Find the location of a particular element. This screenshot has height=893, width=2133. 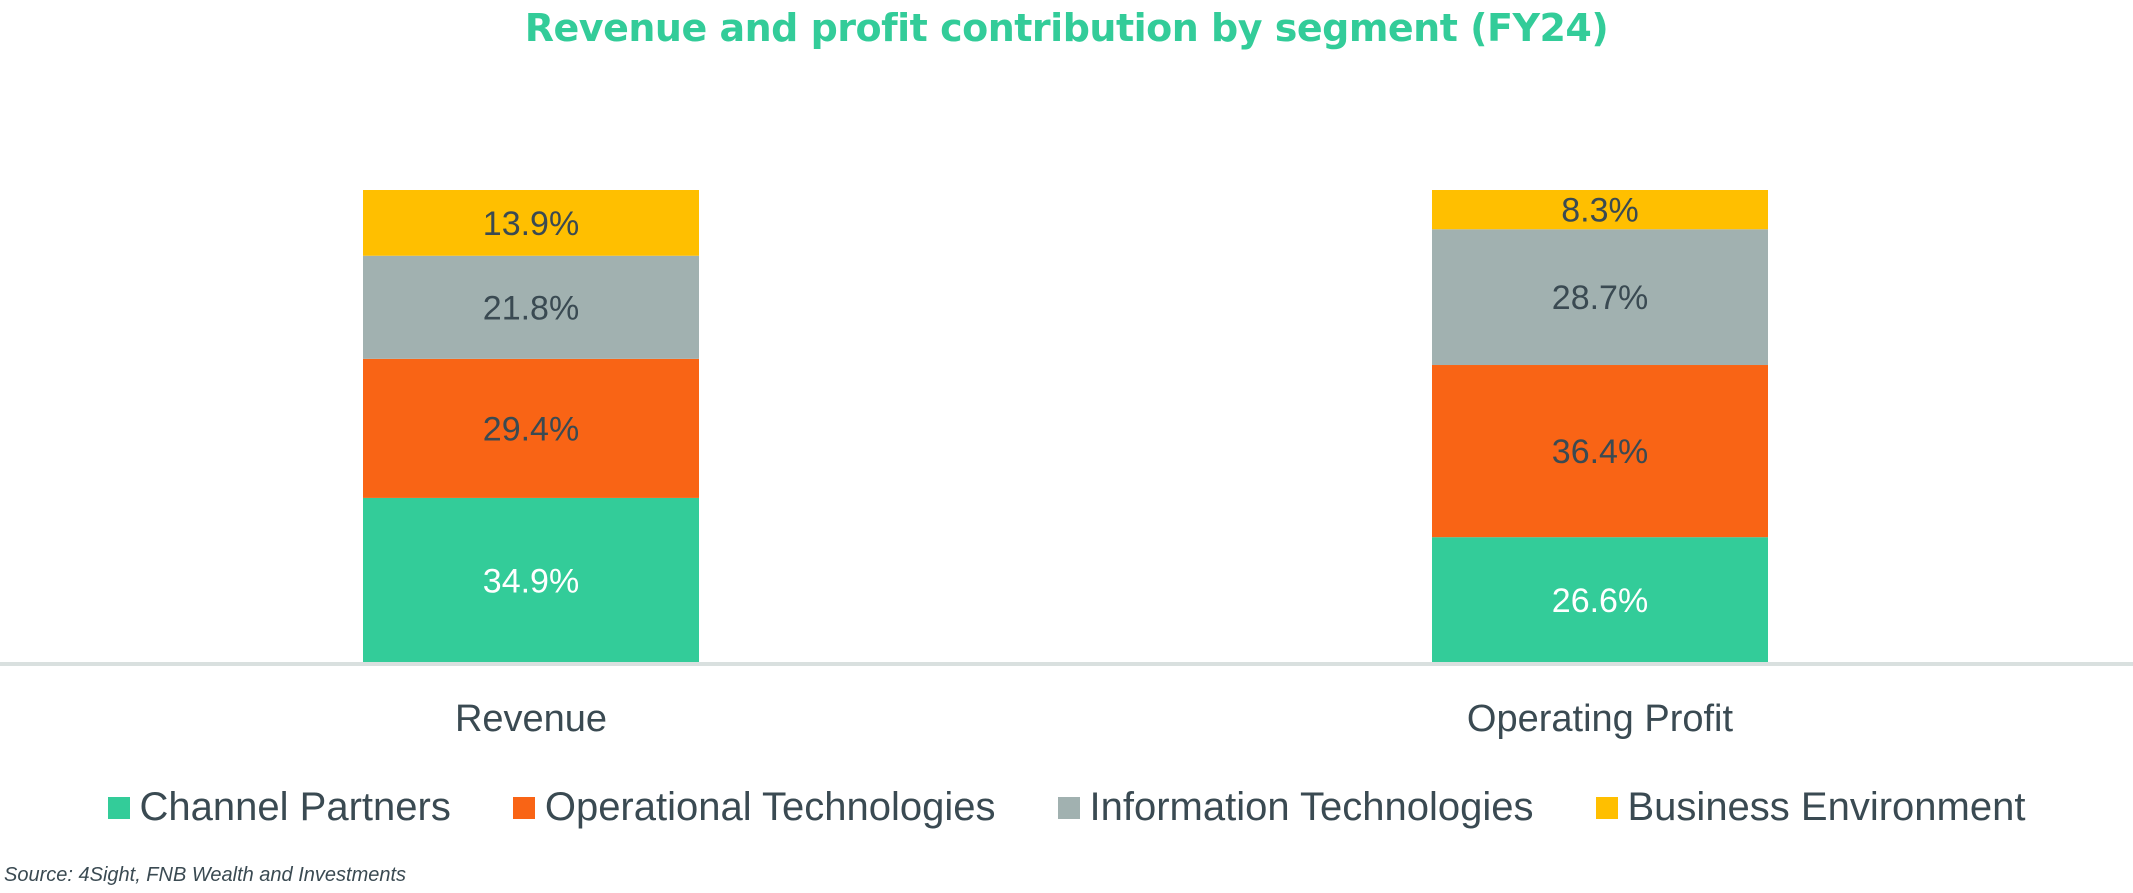

legend-label: Channel Partners is located at coordinates (295, 807).